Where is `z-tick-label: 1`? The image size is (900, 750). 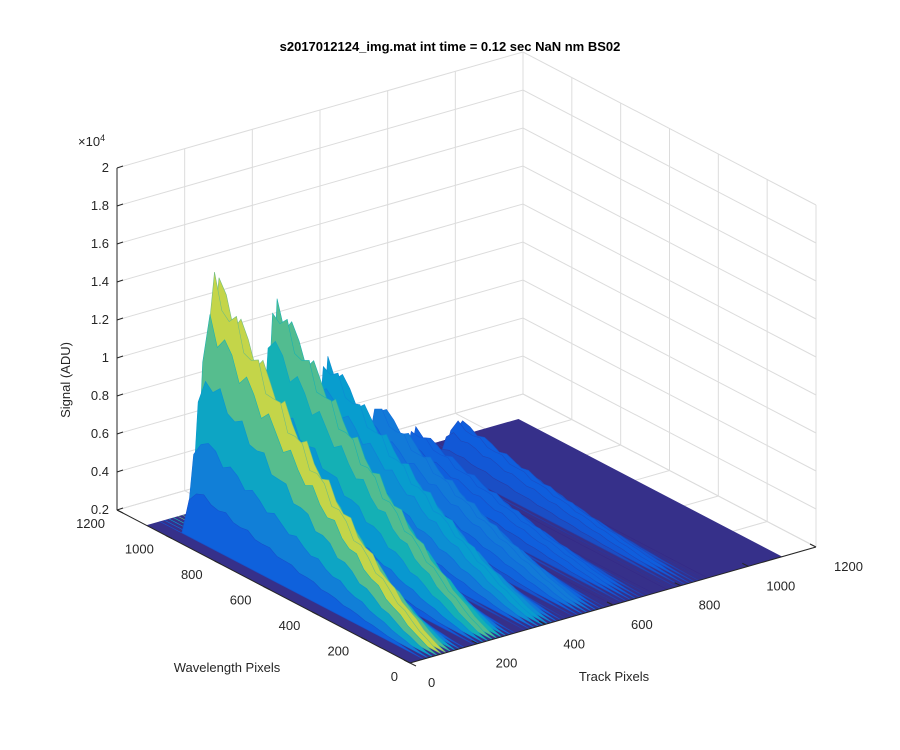
z-tick-label: 1 is located at coordinates (105, 357).